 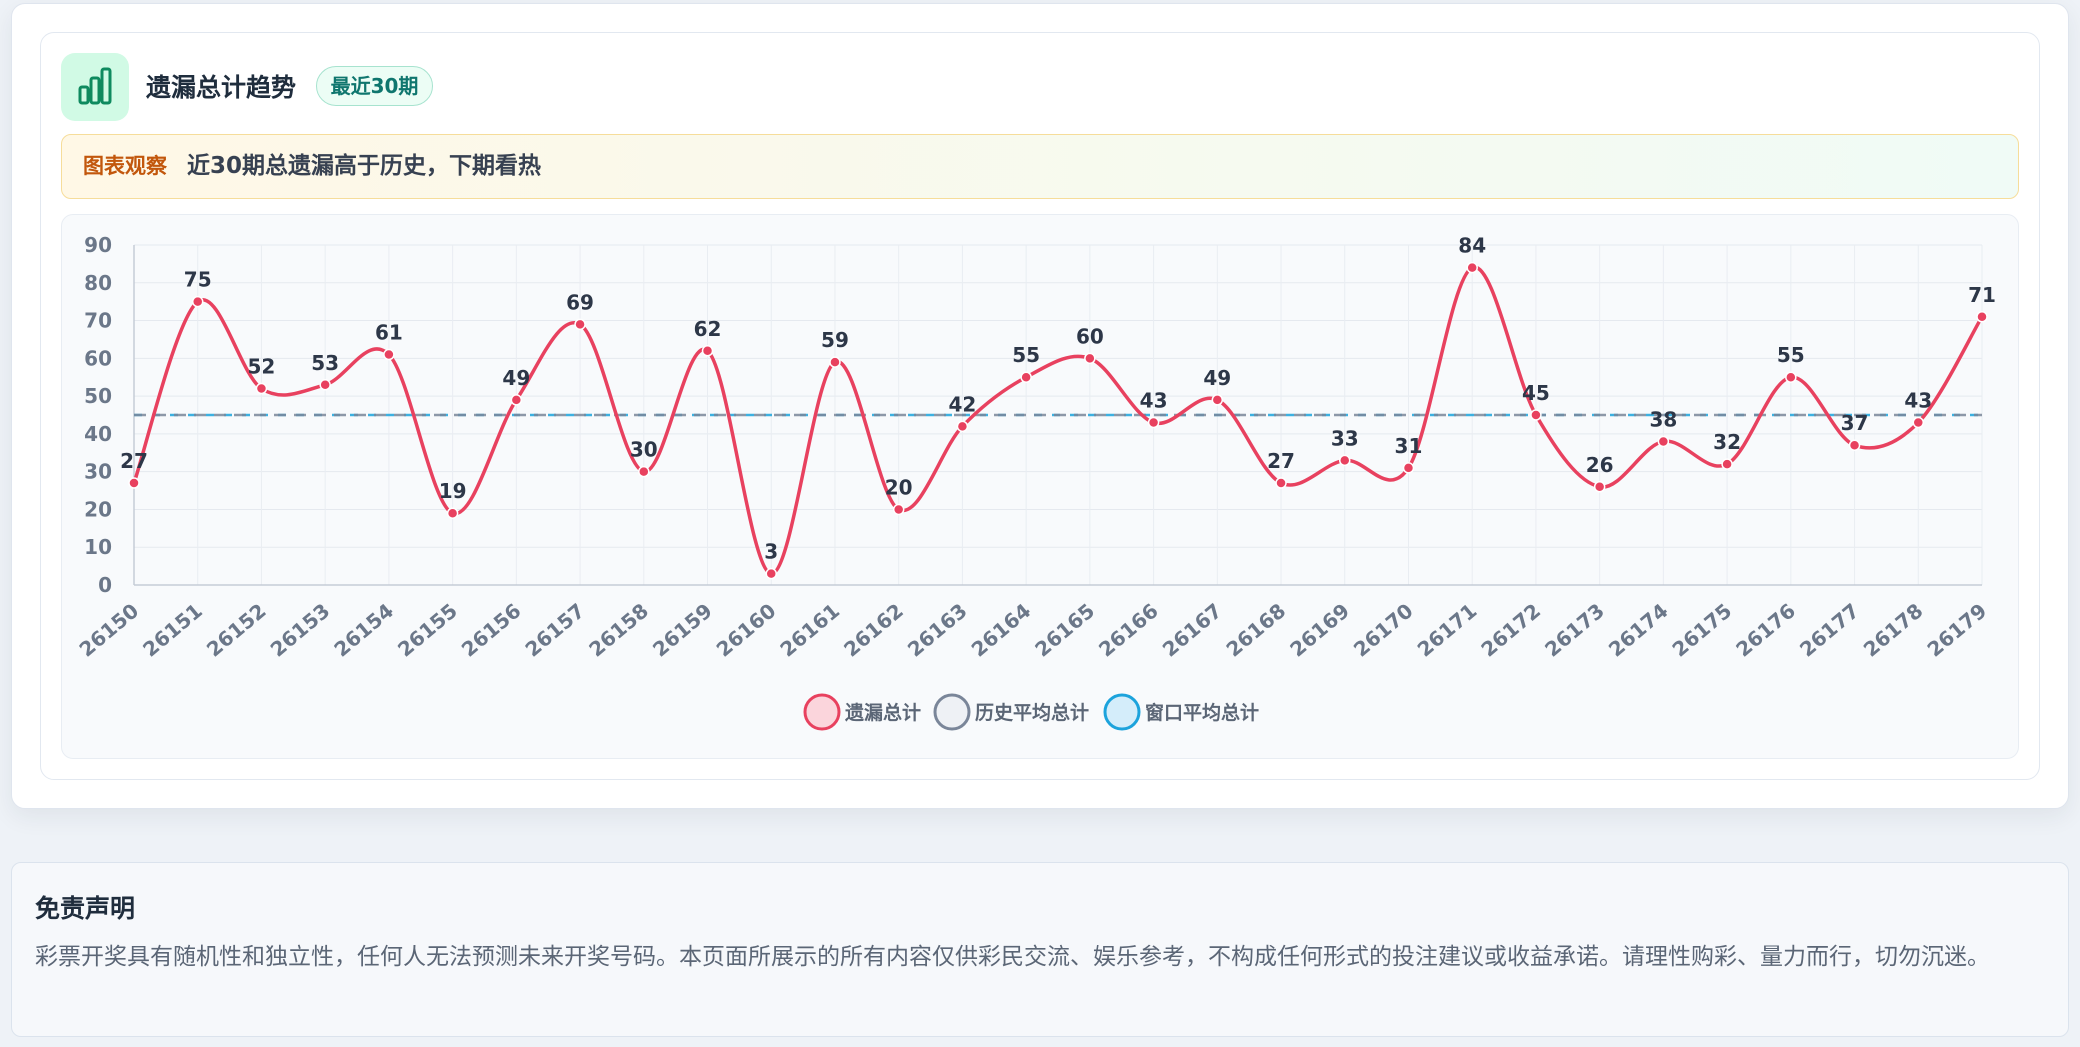 What do you see at coordinates (1956, 629) in the screenshot?
I see `x-tick-label: 26179` at bounding box center [1956, 629].